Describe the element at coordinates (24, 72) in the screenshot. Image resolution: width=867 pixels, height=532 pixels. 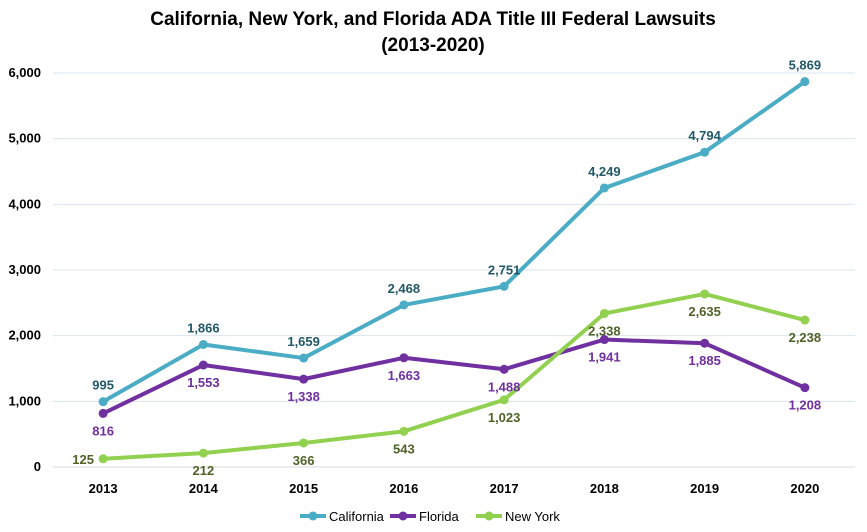
I see `y-tick-label: 6,000` at that location.